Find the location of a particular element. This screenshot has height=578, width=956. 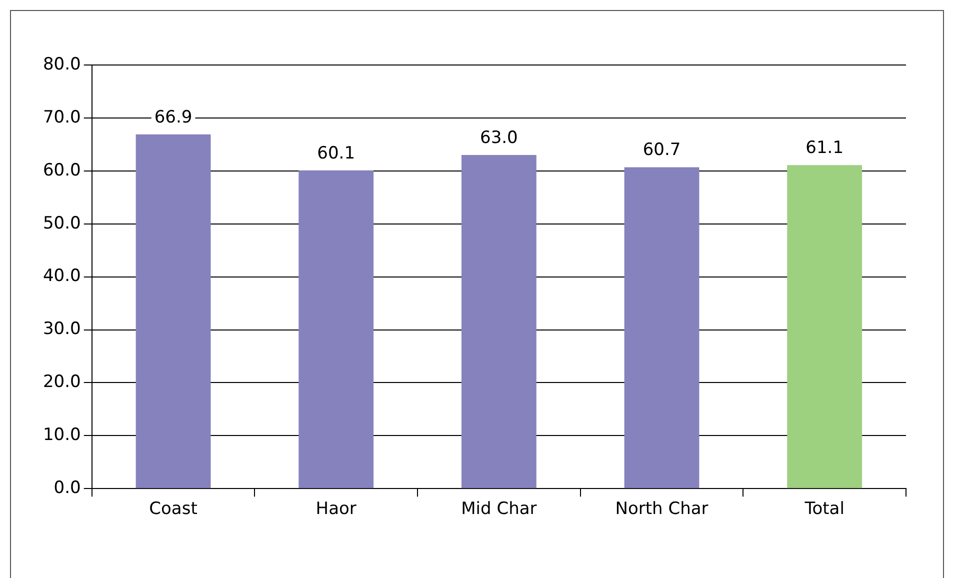

y-tick-label: 0.0 is located at coordinates (67, 488).